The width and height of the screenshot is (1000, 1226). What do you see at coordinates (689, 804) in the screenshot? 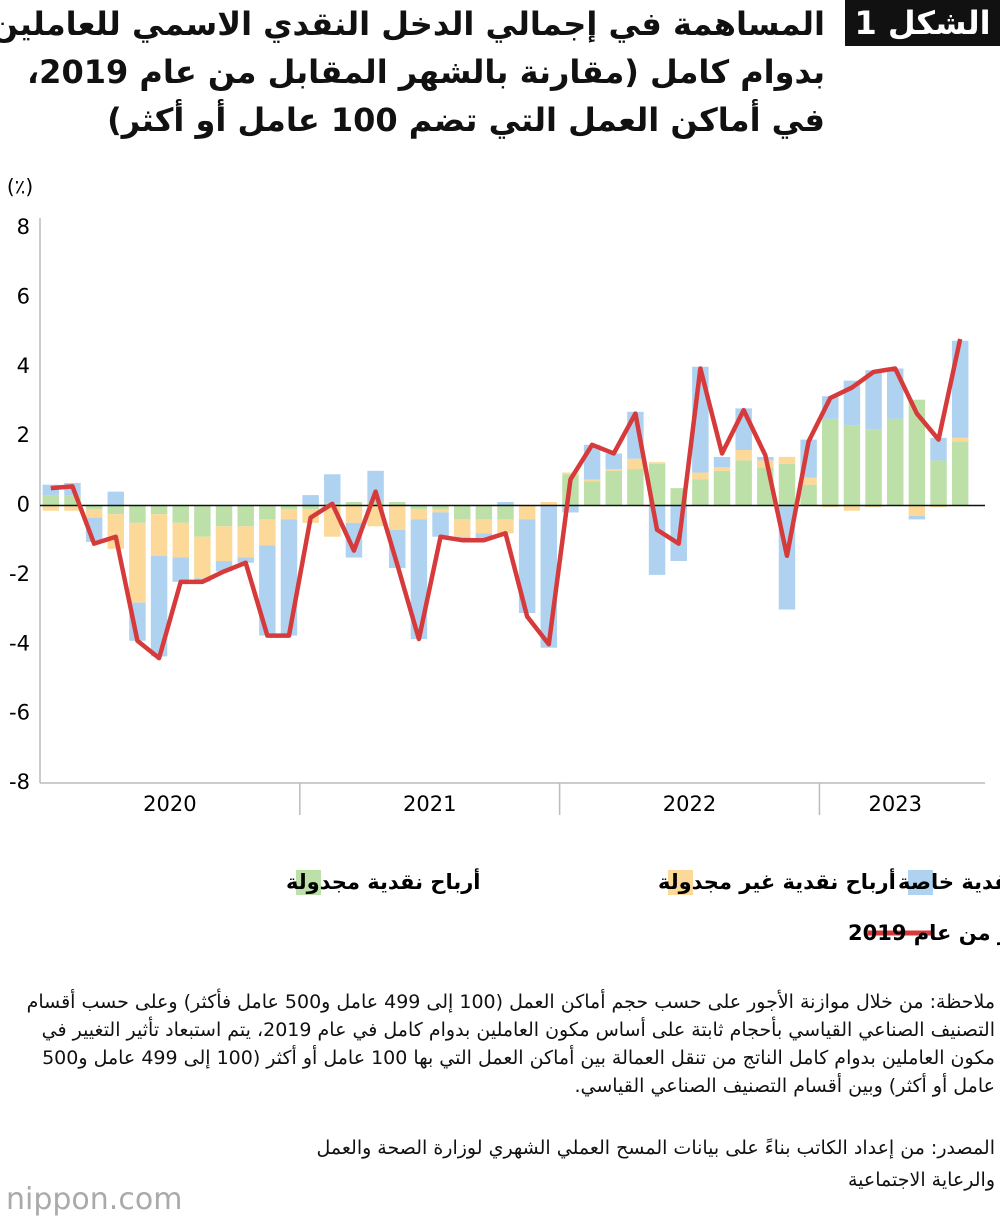
I see `x-tick-label: 2022` at bounding box center [689, 804].